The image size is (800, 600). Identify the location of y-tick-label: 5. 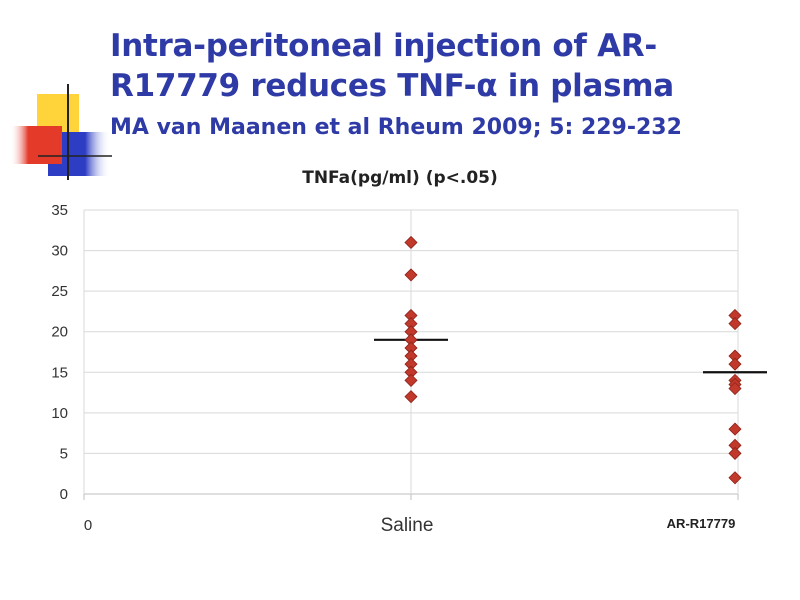
(64, 453).